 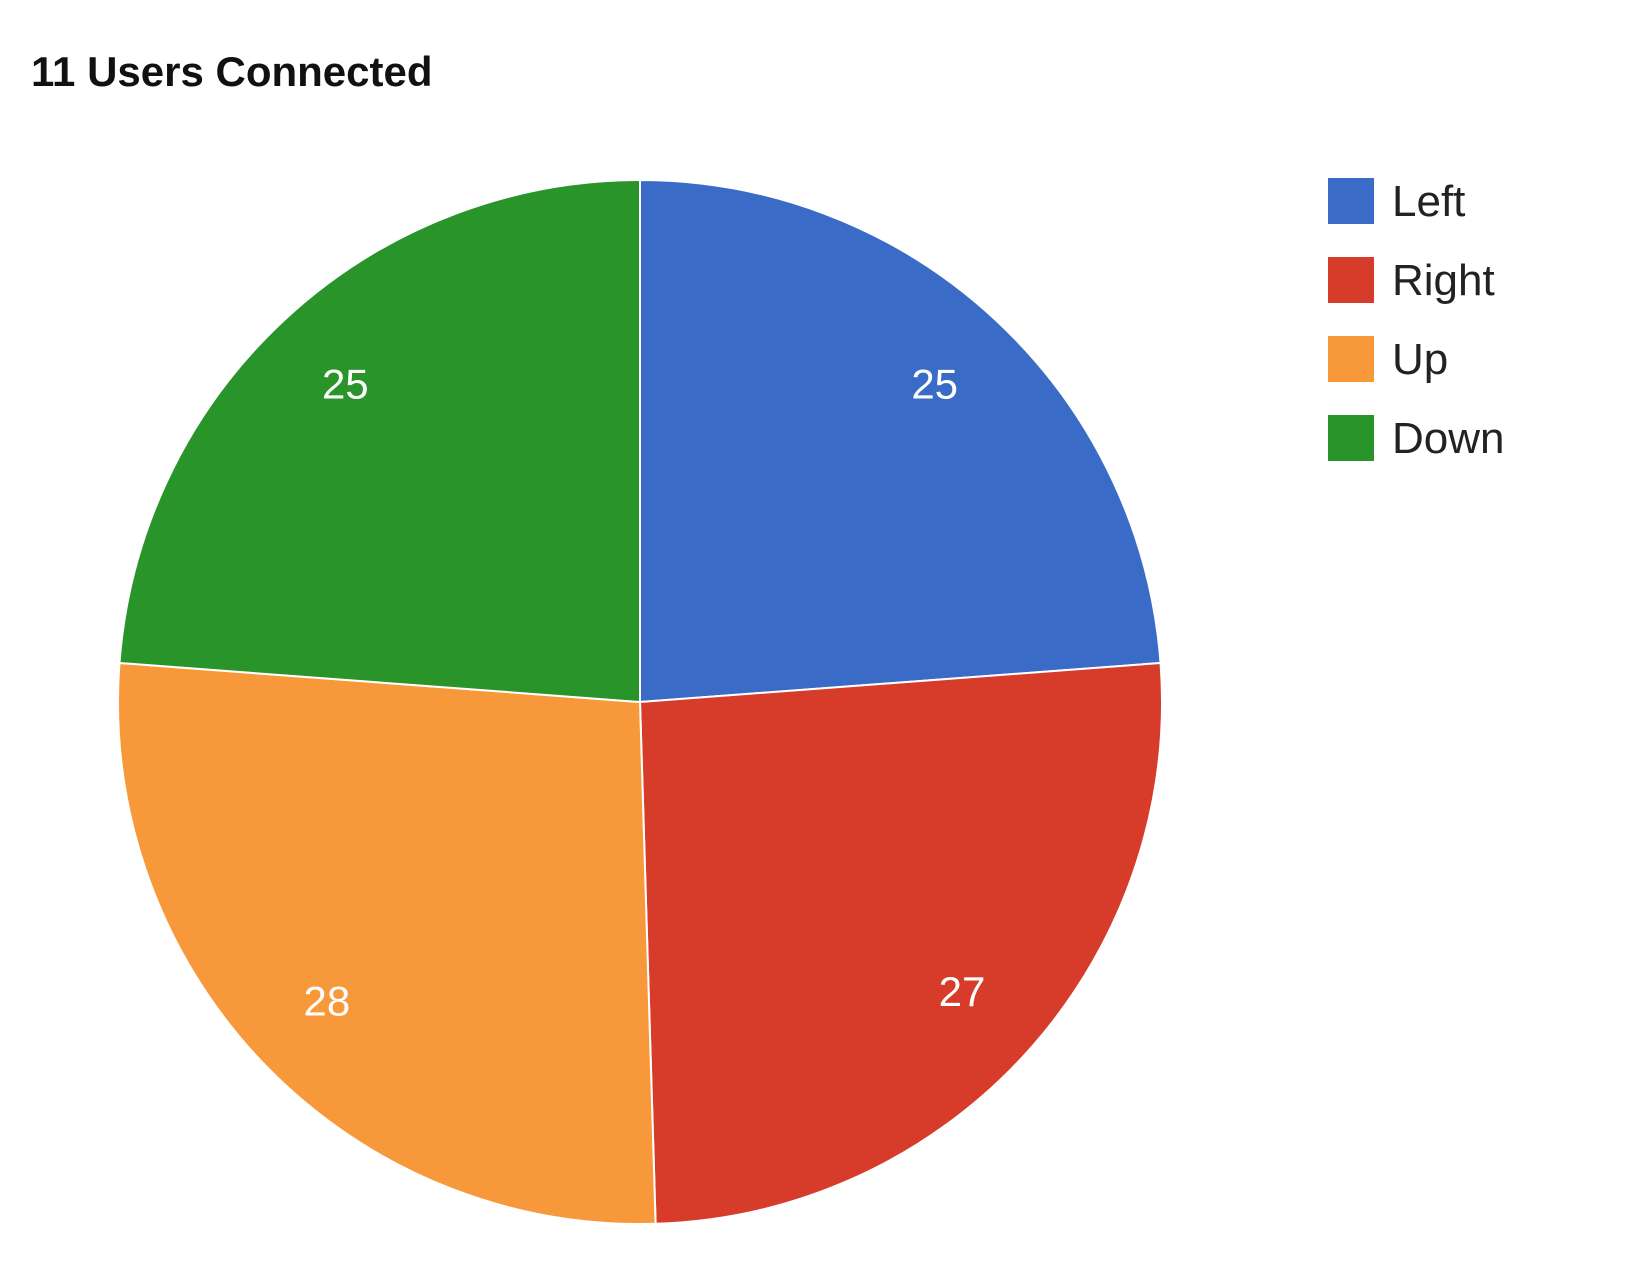 I want to click on slice-label-left: 25, so click(x=934, y=383).